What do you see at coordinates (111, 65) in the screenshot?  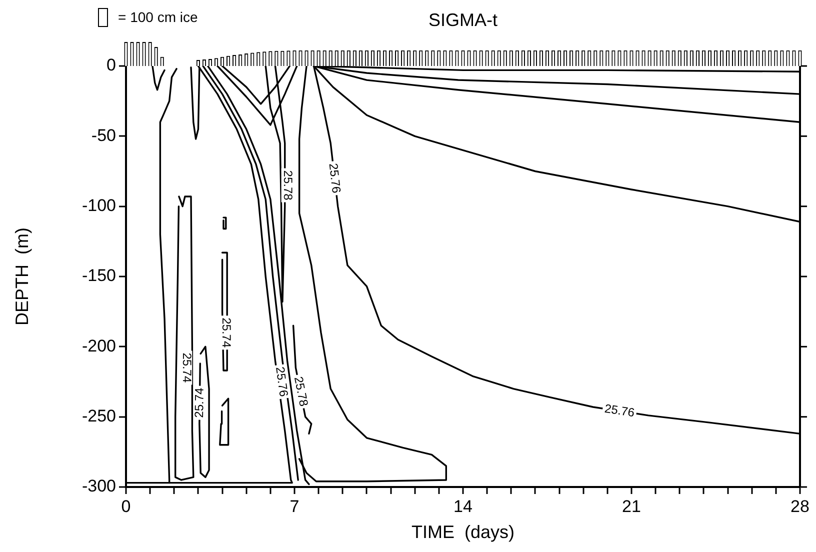 I see `y-tick-label: 0` at bounding box center [111, 65].